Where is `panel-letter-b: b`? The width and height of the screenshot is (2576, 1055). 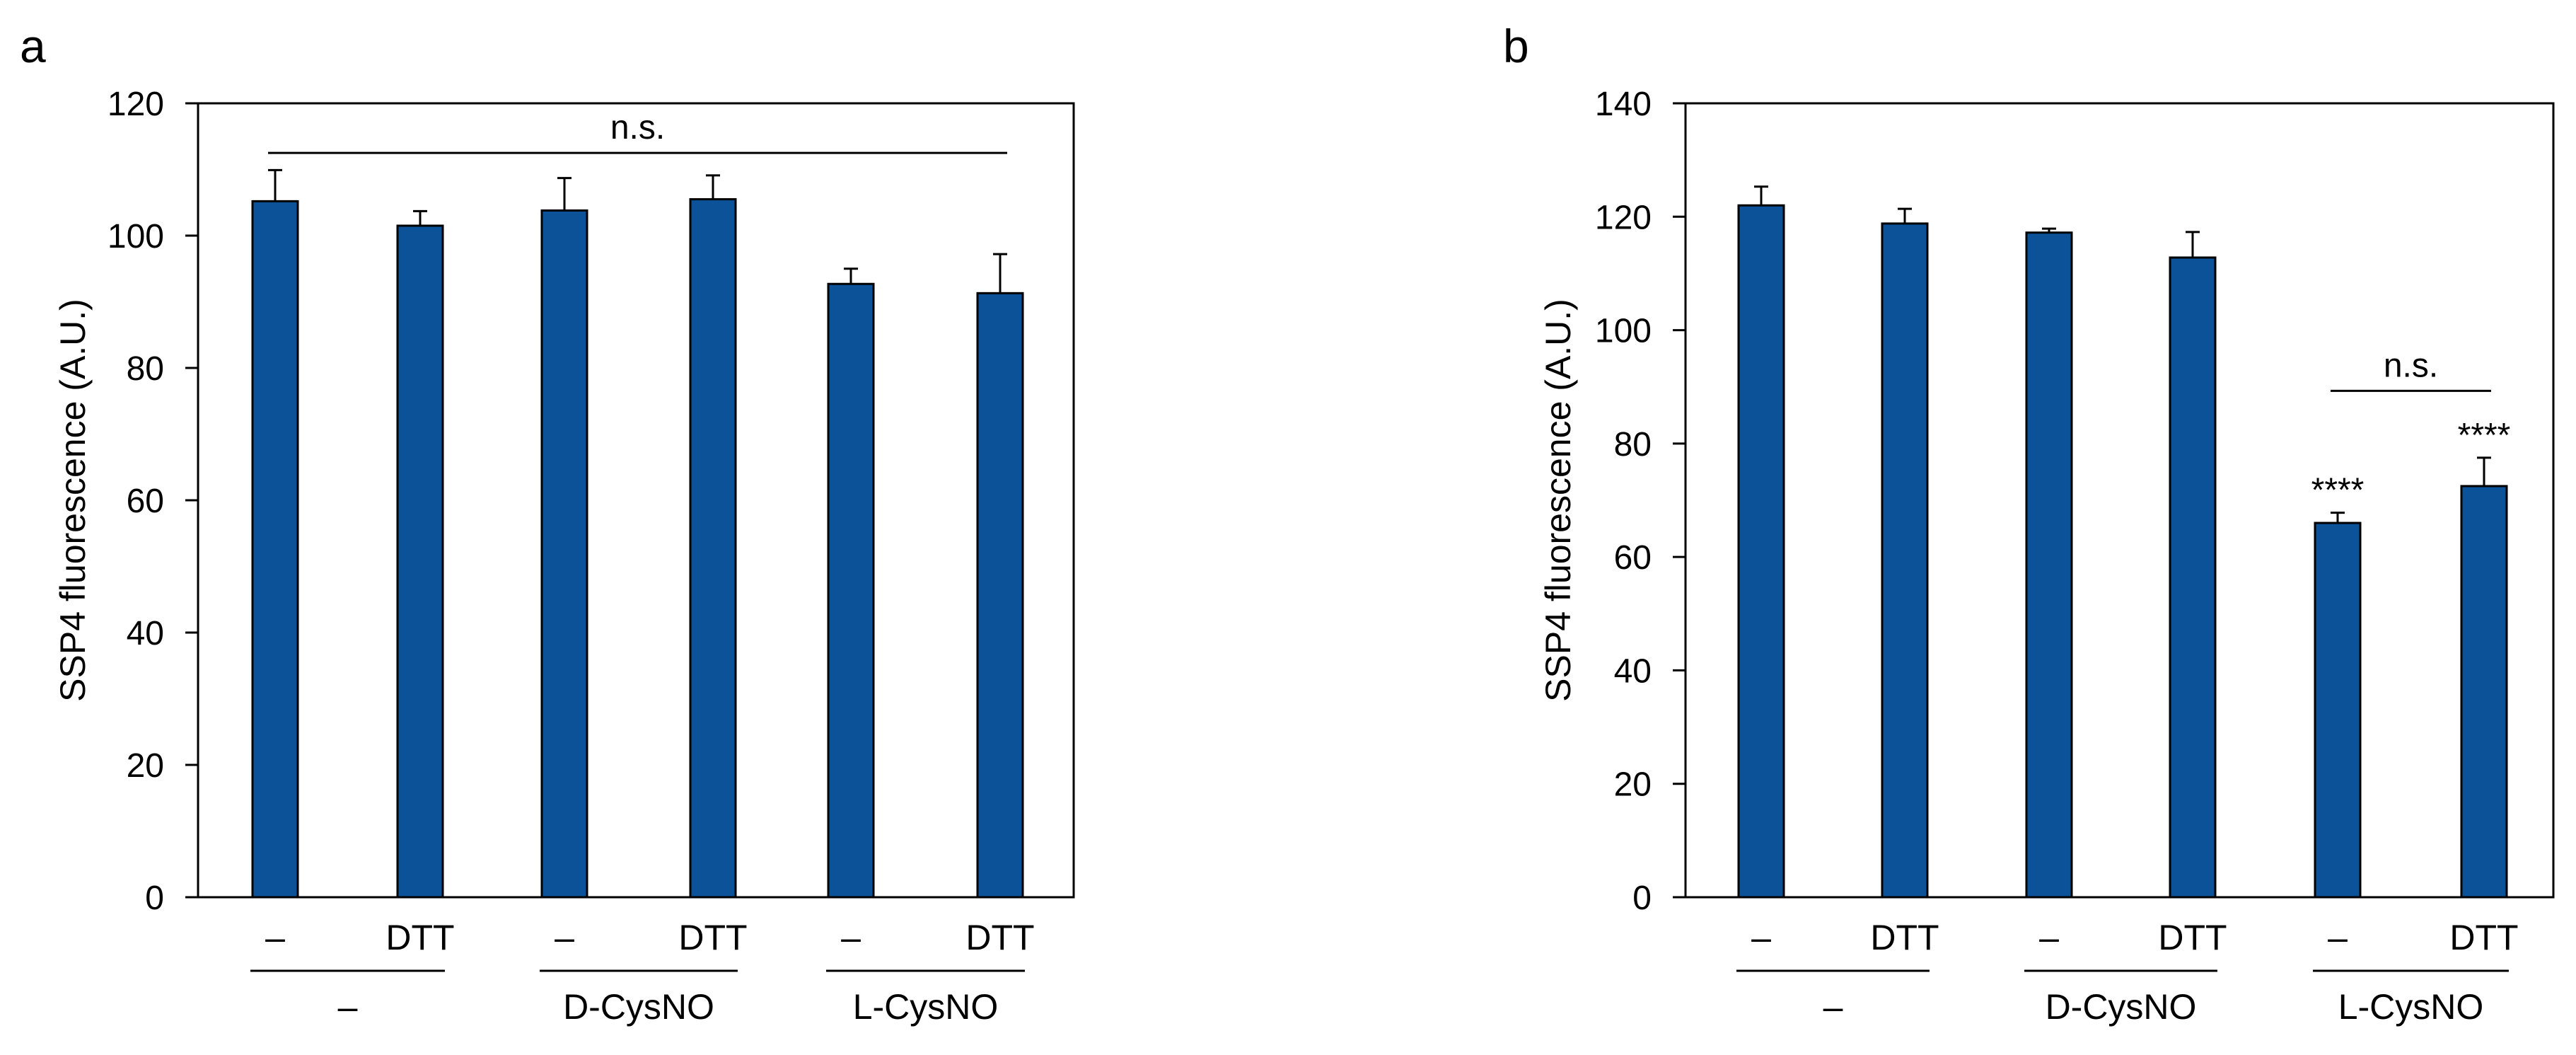 panel-letter-b: b is located at coordinates (1516, 46).